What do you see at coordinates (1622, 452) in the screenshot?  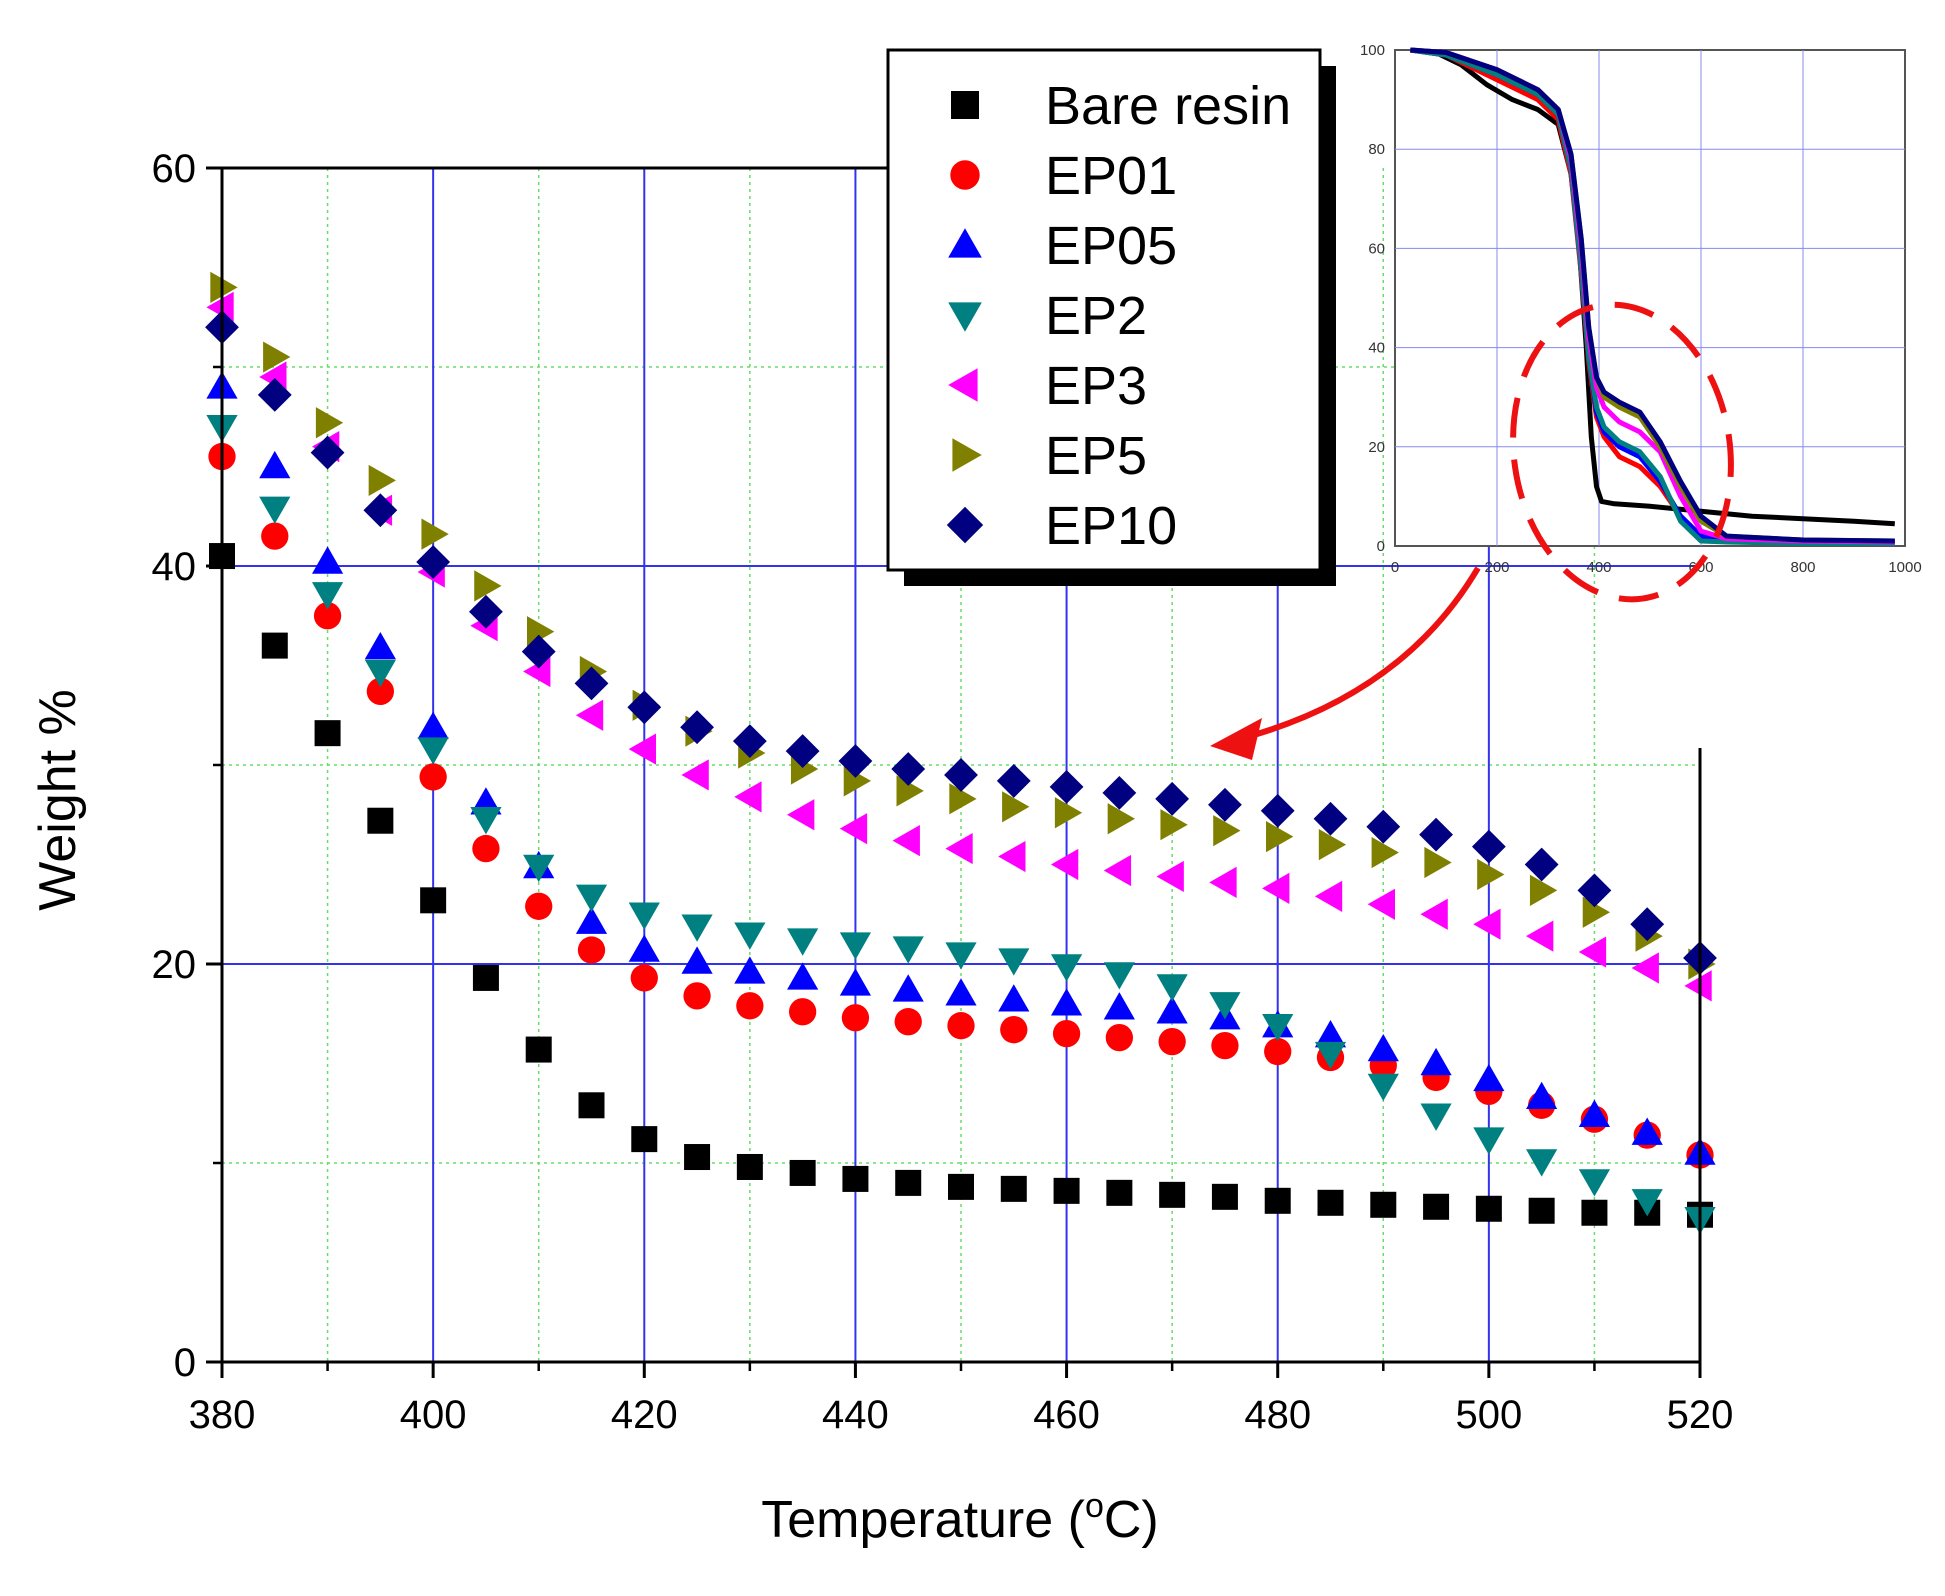 I see `zoom-region-ellipse` at bounding box center [1622, 452].